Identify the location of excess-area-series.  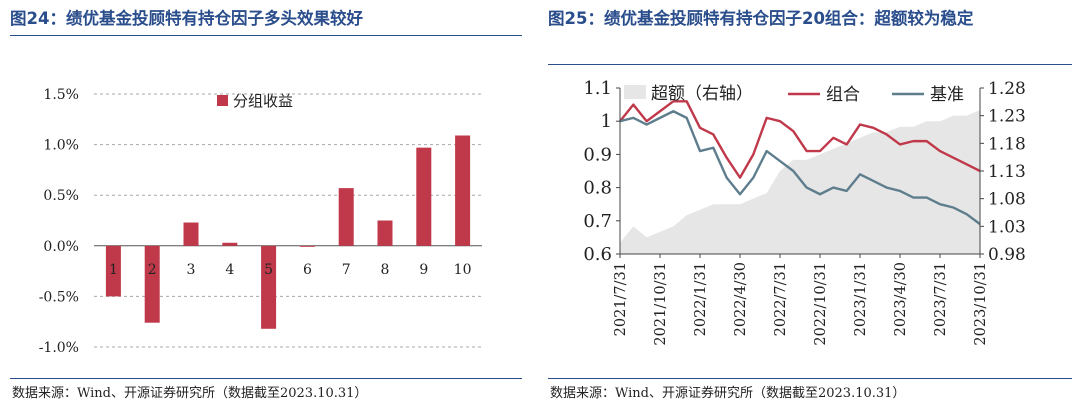
(800, 182).